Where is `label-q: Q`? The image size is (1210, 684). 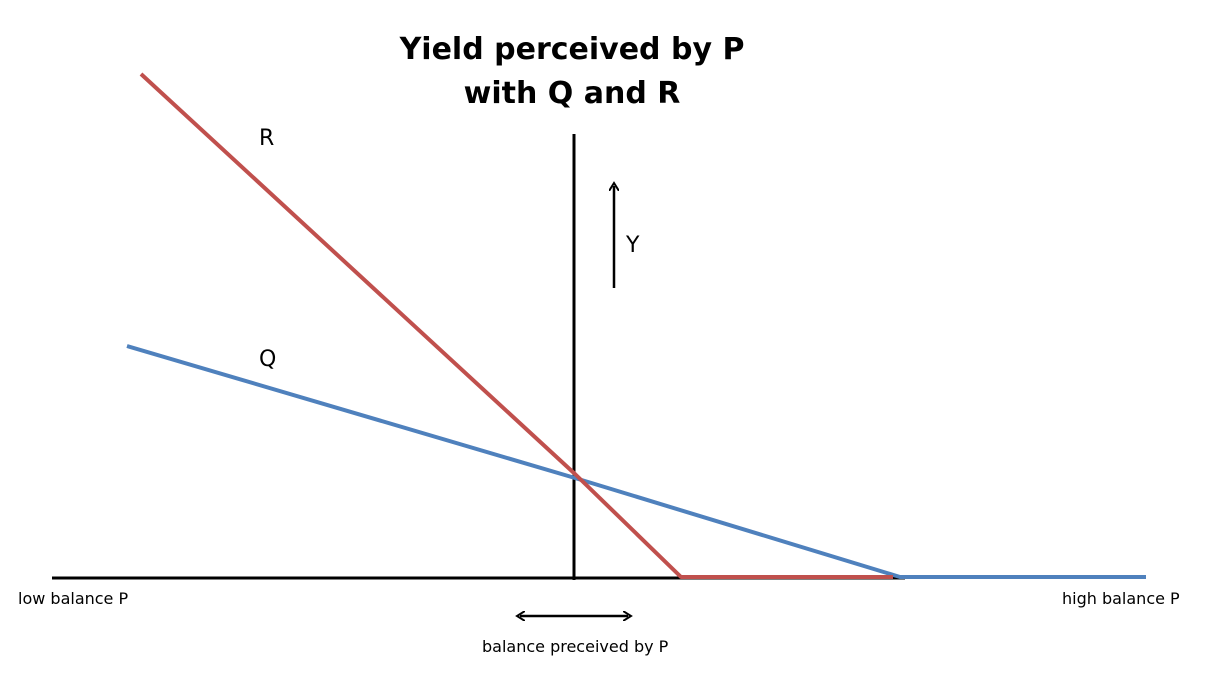
label-q: Q is located at coordinates (267, 359).